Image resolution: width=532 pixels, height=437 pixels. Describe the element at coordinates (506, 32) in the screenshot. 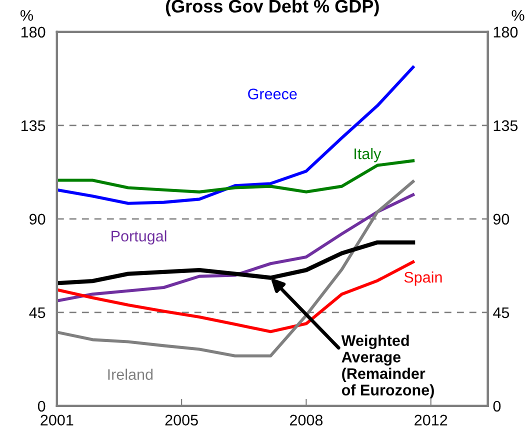

I see `y2-tick-label: 180` at that location.